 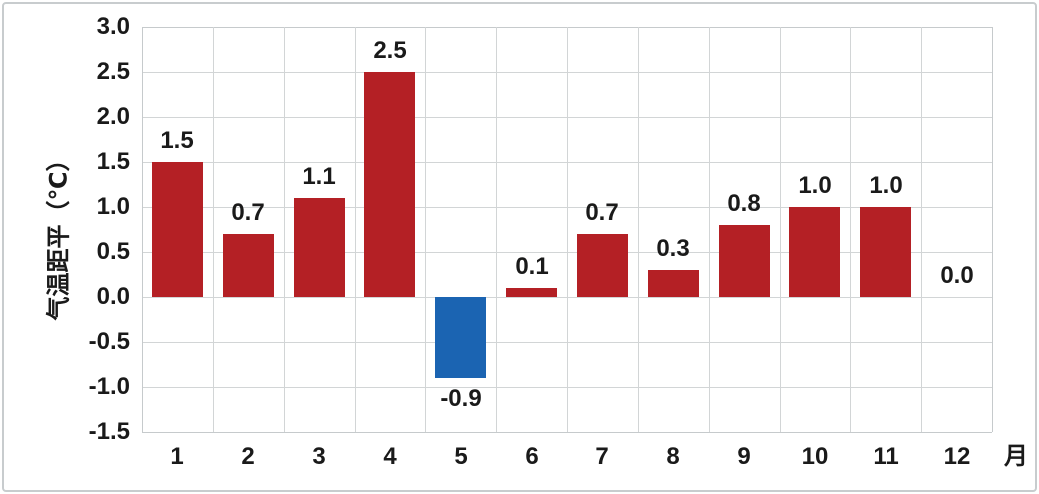 I want to click on y-axis-tick-label: -1.0, so click(x=109, y=386).